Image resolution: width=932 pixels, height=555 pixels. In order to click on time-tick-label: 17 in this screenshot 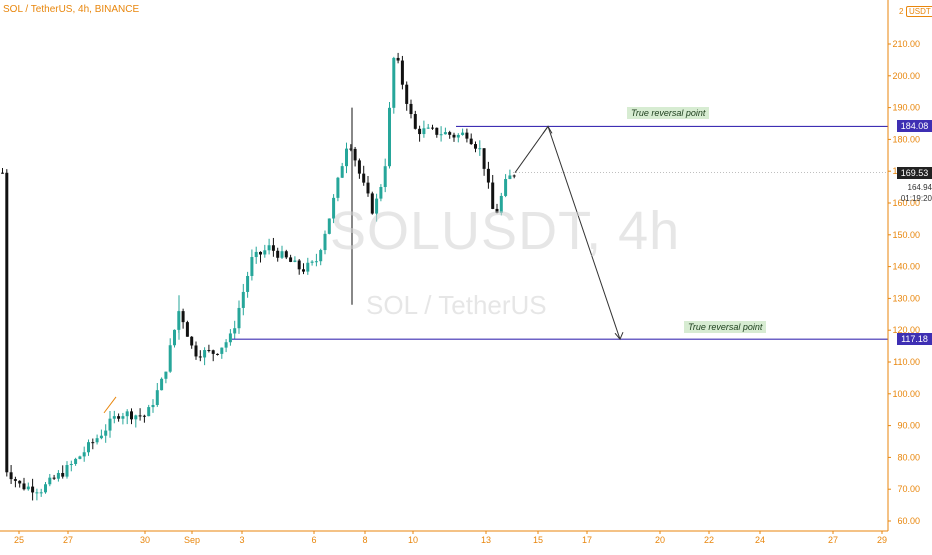, I will do `click(587, 540)`.